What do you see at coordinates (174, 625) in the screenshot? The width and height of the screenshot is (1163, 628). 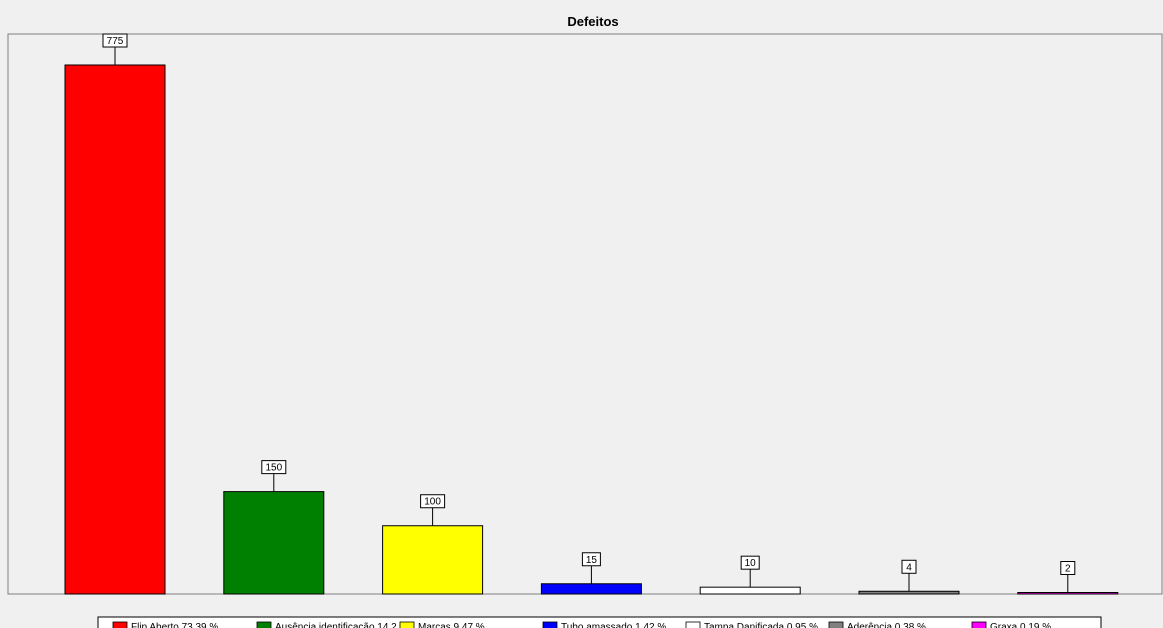 I see `legend-entry-0: Flip Aberto 73.39 %` at bounding box center [174, 625].